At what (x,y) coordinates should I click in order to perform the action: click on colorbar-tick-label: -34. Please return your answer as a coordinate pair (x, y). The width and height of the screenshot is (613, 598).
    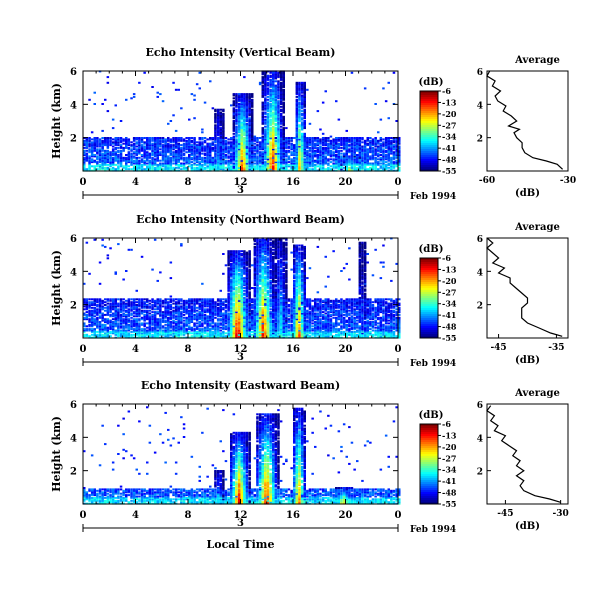
    Looking at the image, I should click on (449, 137).